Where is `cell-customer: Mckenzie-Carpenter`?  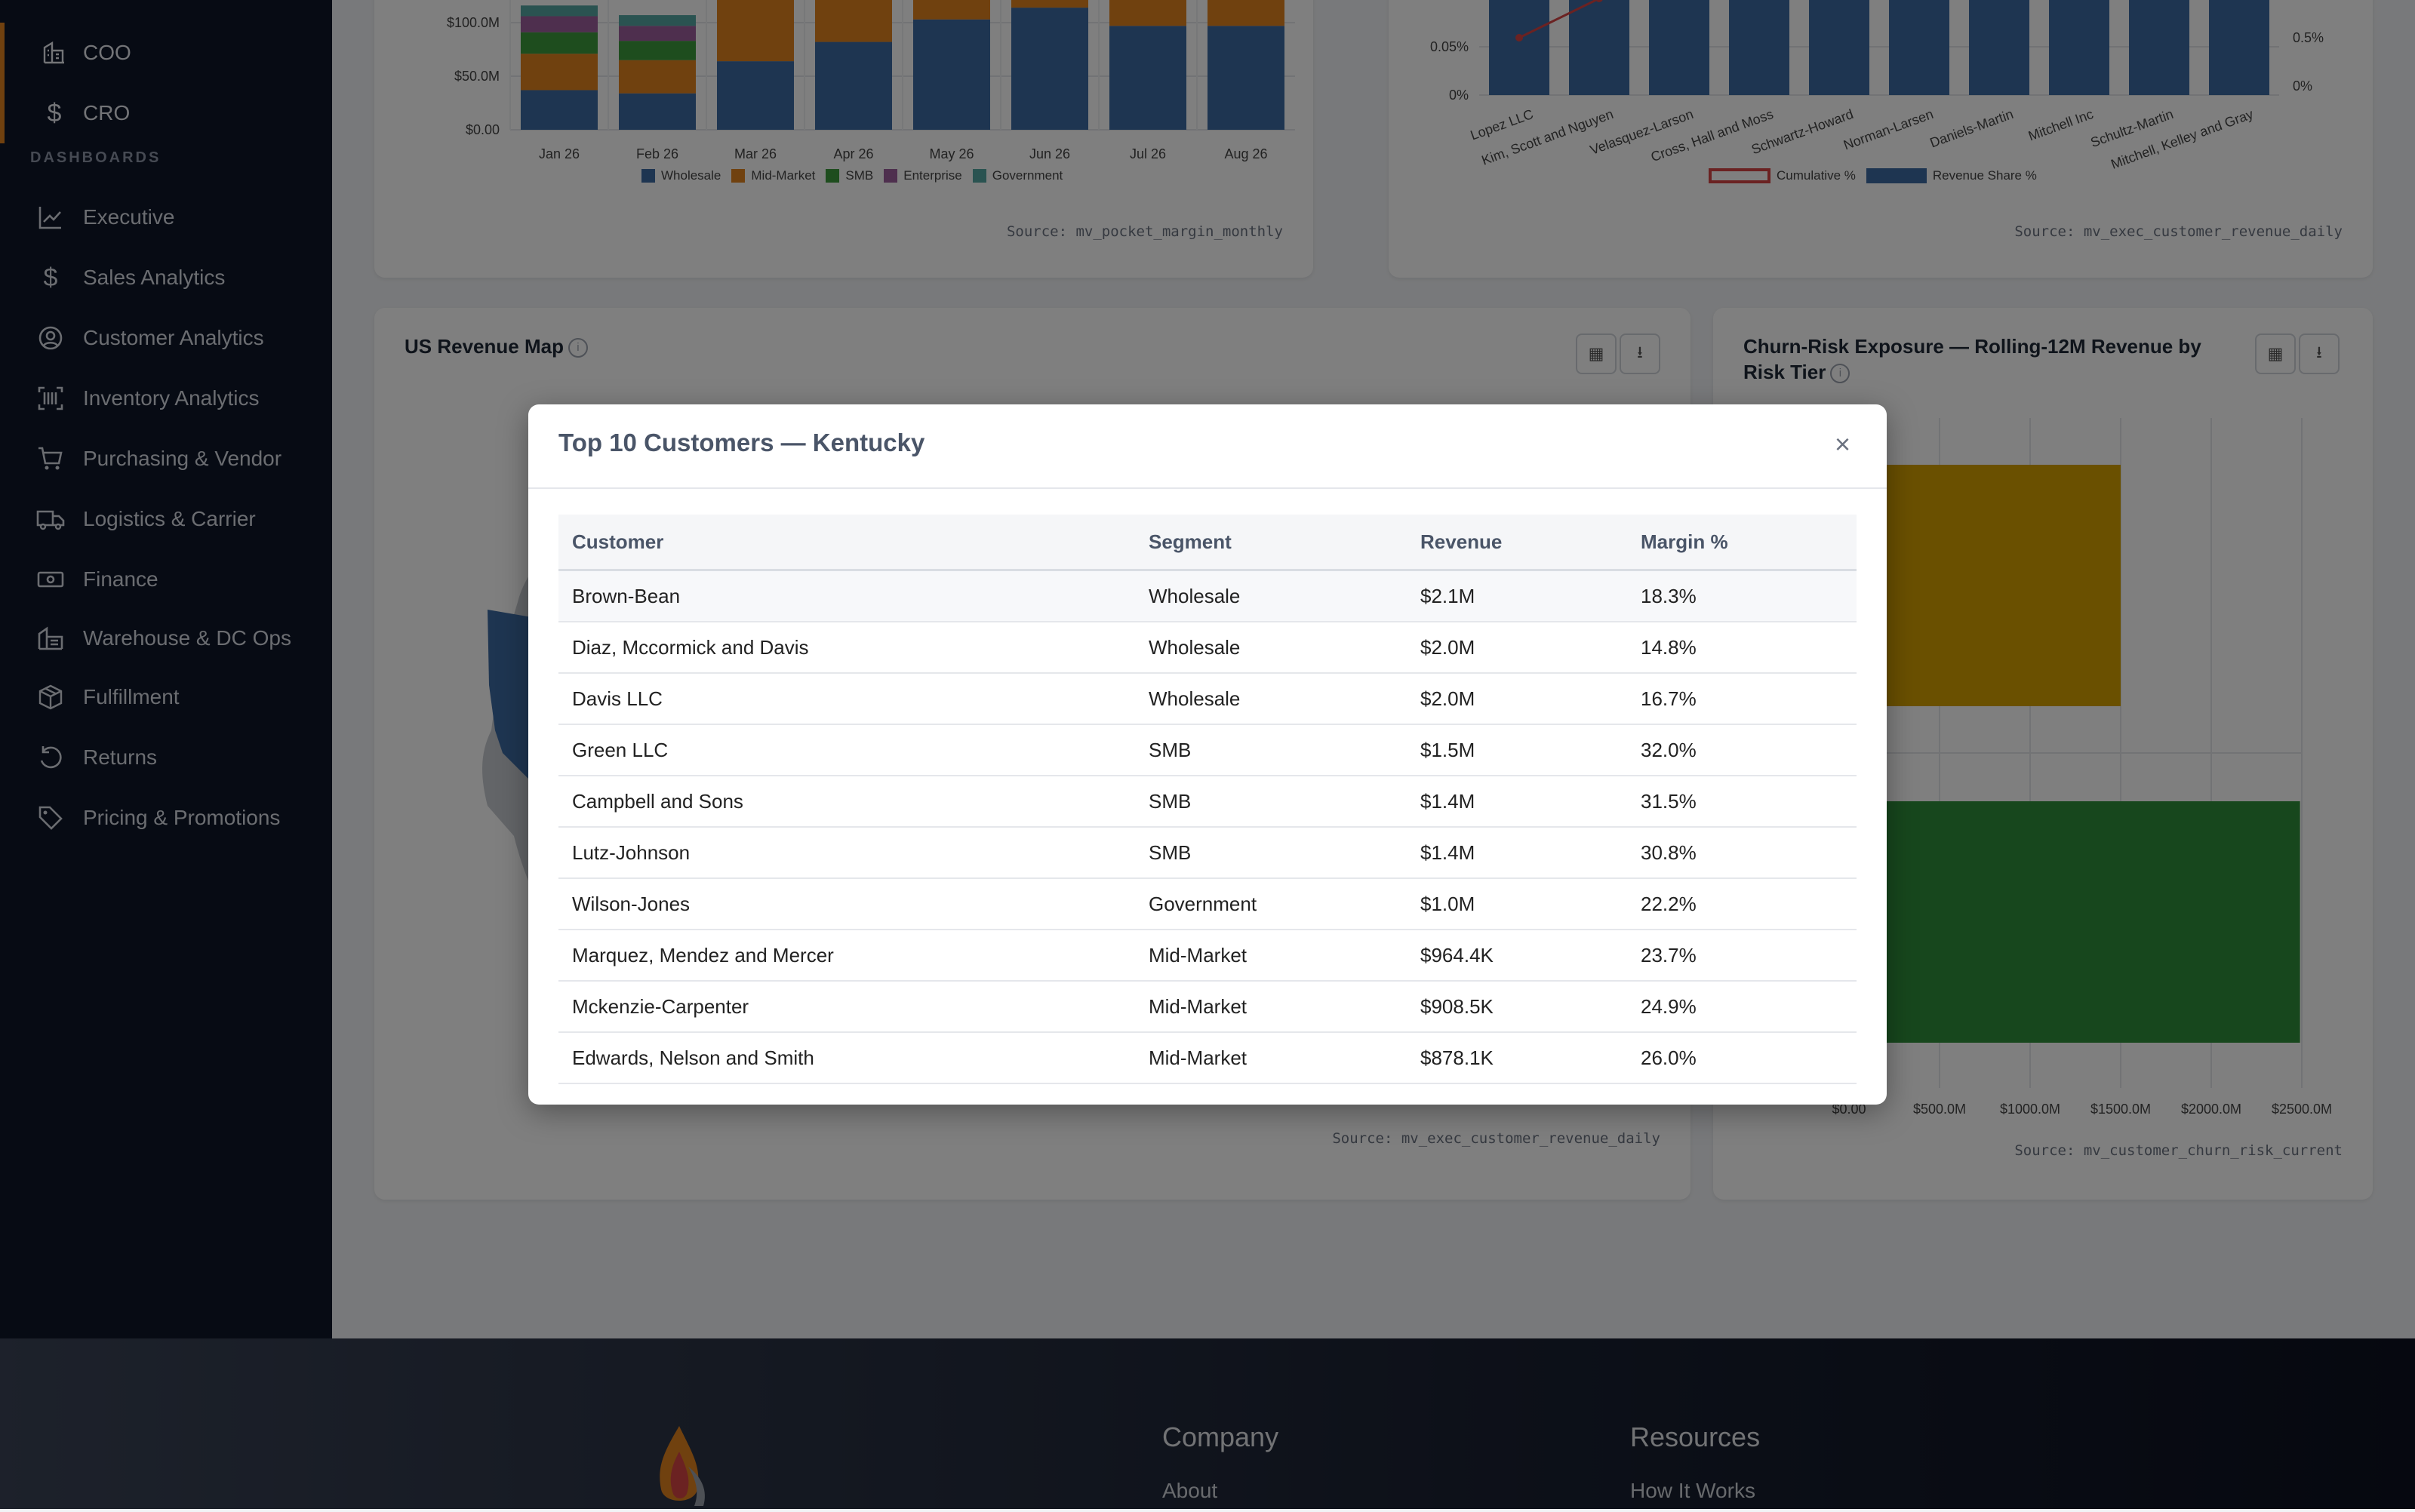 cell-customer: Mckenzie-Carpenter is located at coordinates (846, 1007).